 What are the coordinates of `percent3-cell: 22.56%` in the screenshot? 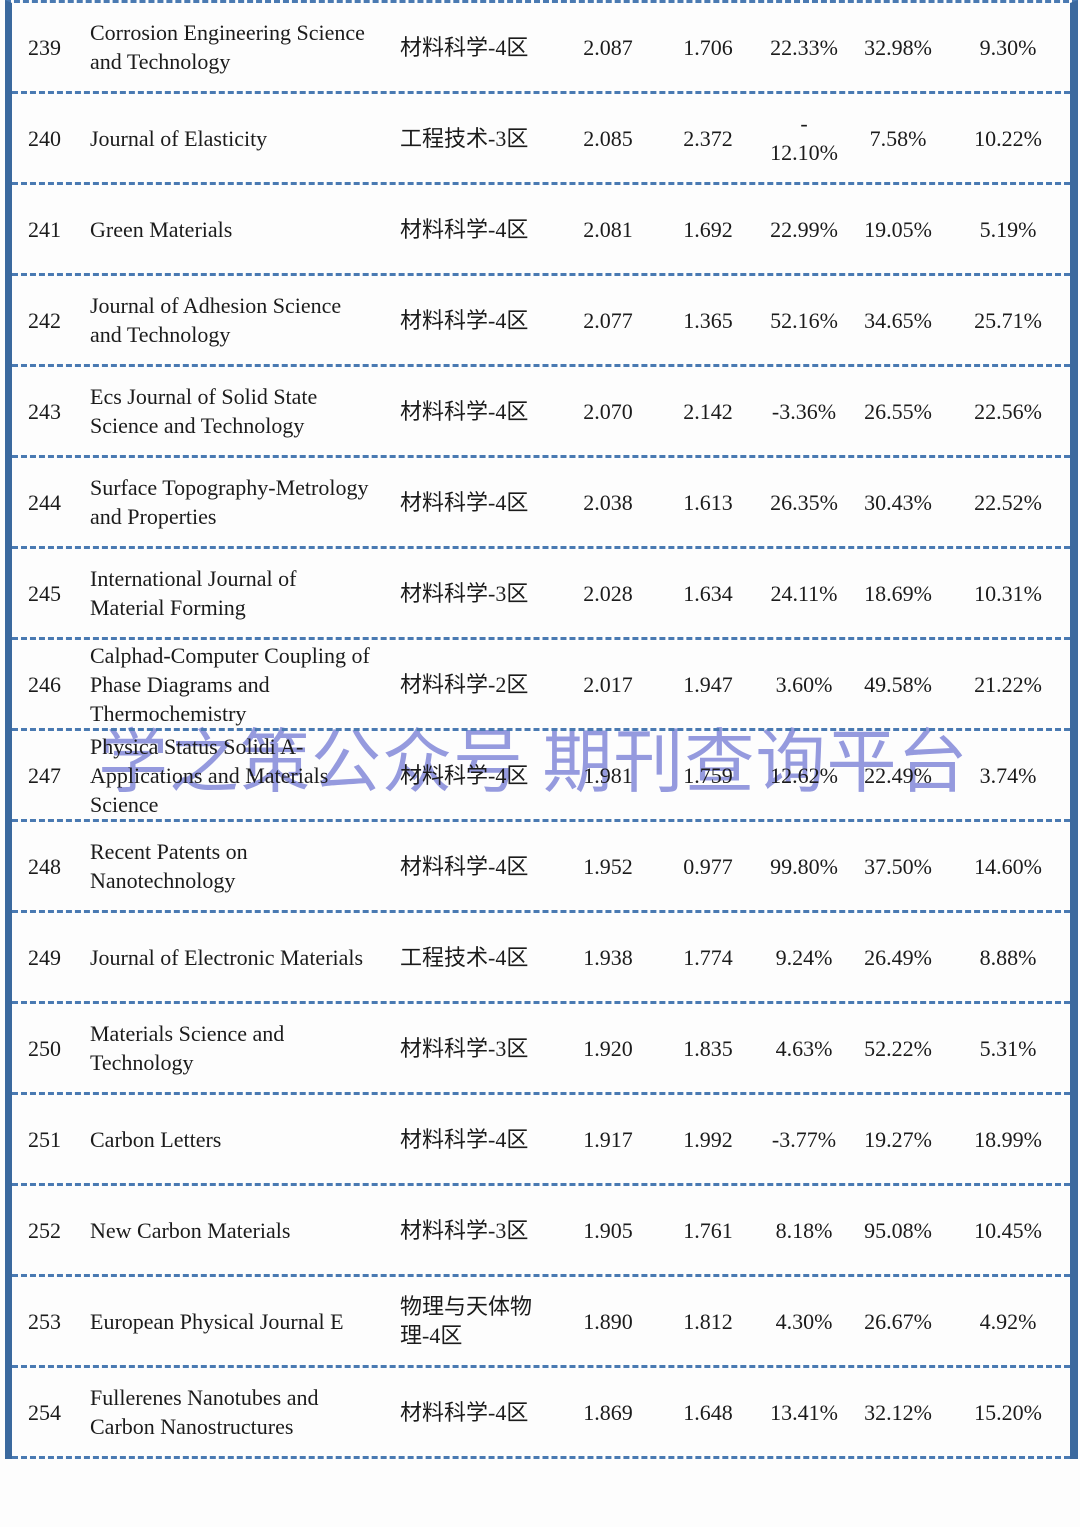 It's located at (1008, 411).